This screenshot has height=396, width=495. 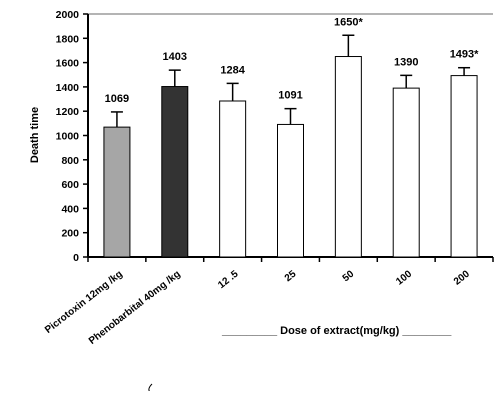 What do you see at coordinates (70, 161) in the screenshot?
I see `y-tick-label: 800` at bounding box center [70, 161].